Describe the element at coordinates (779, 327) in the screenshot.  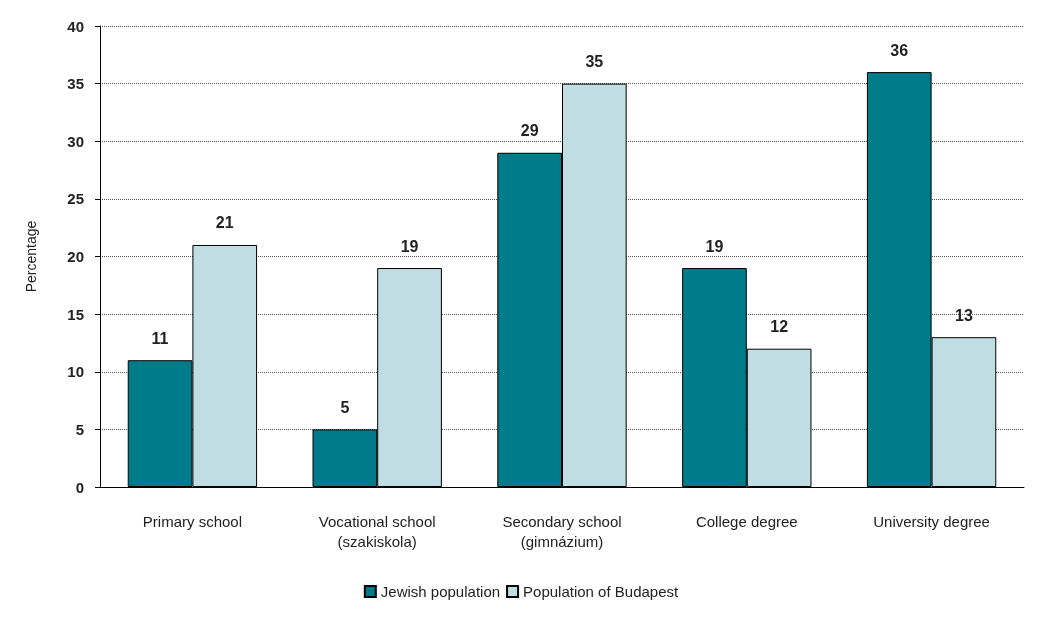
I see `data-label: 12` at that location.